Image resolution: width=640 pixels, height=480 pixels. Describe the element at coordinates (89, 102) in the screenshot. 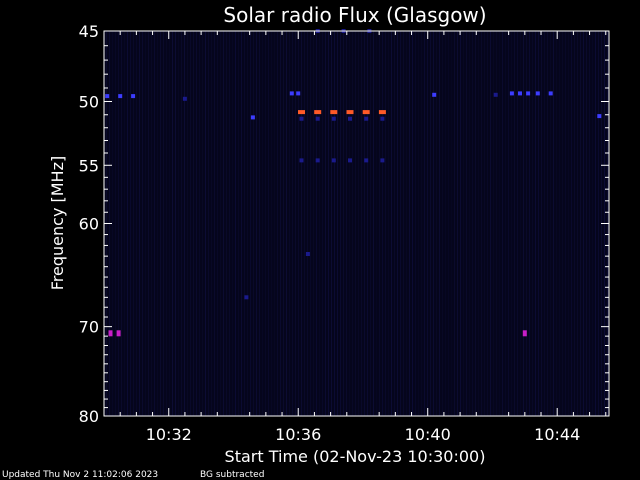

I see `y-tick-label: 50` at that location.